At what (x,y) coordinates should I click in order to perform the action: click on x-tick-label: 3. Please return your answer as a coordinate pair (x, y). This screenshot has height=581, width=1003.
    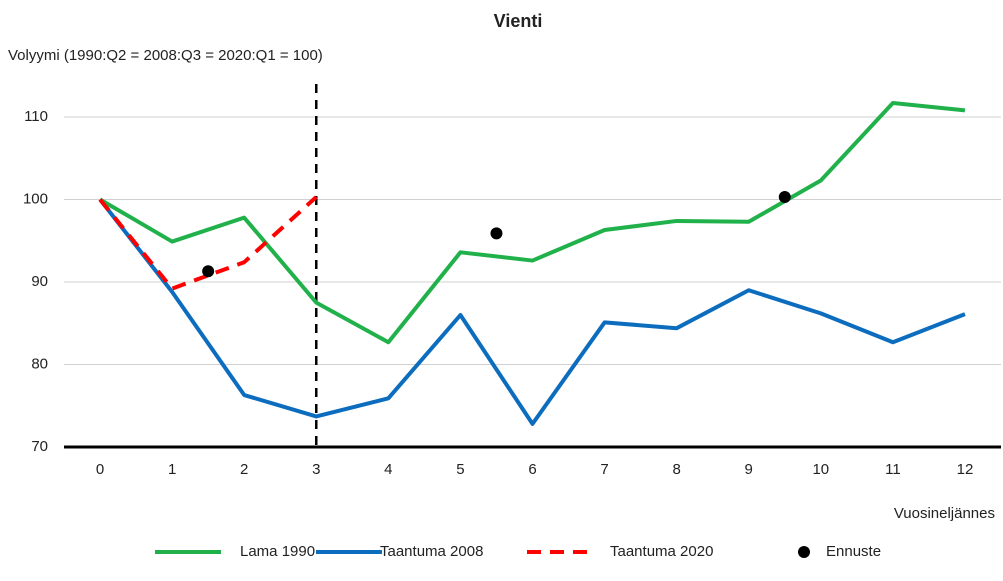
    Looking at the image, I should click on (316, 469).